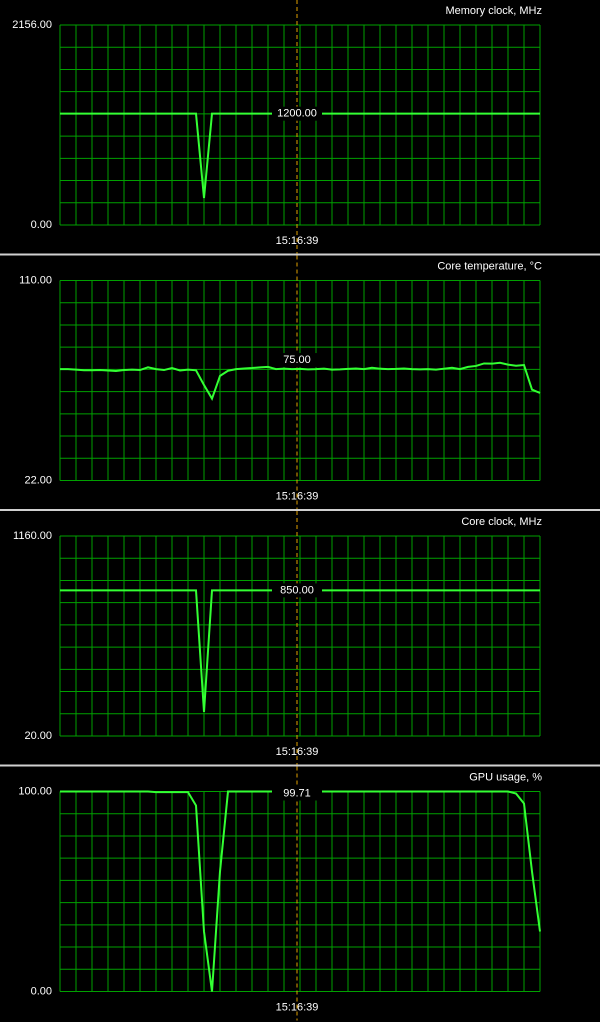 The height and width of the screenshot is (1022, 600). I want to click on cursor-value: 75.00, so click(297, 360).